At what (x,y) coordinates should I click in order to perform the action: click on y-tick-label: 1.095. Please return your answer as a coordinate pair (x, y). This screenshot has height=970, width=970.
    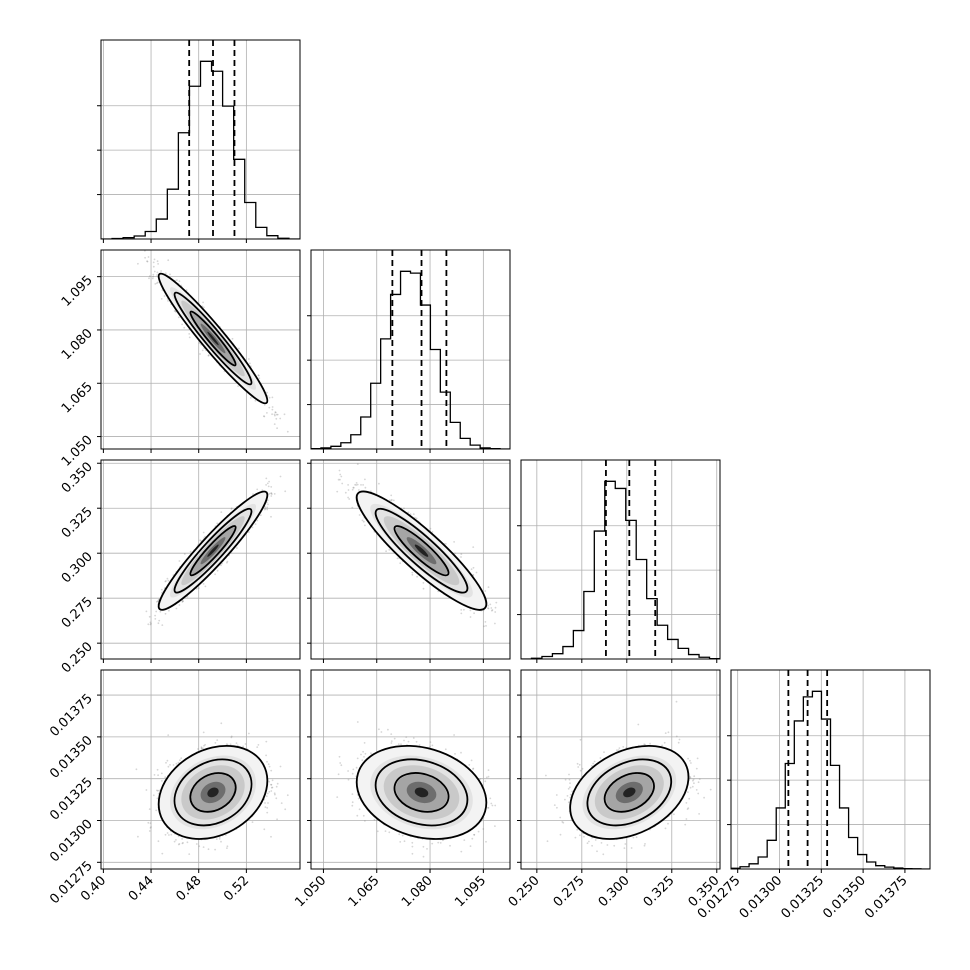
    Looking at the image, I should click on (77, 291).